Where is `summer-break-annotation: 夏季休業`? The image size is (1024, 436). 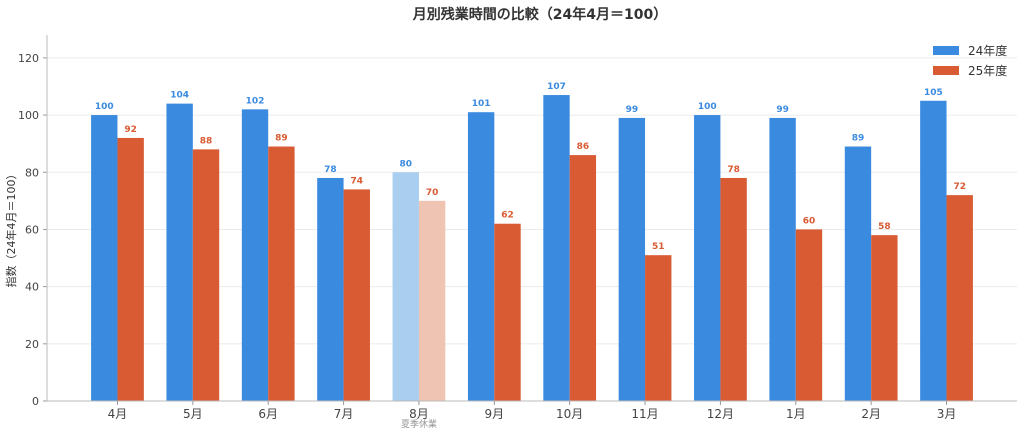
summer-break-annotation: 夏季休業 is located at coordinates (419, 424).